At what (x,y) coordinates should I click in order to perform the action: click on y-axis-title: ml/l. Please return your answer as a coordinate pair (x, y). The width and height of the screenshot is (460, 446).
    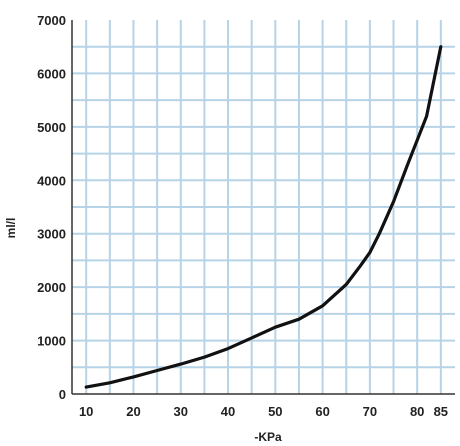
    Looking at the image, I should click on (11, 228).